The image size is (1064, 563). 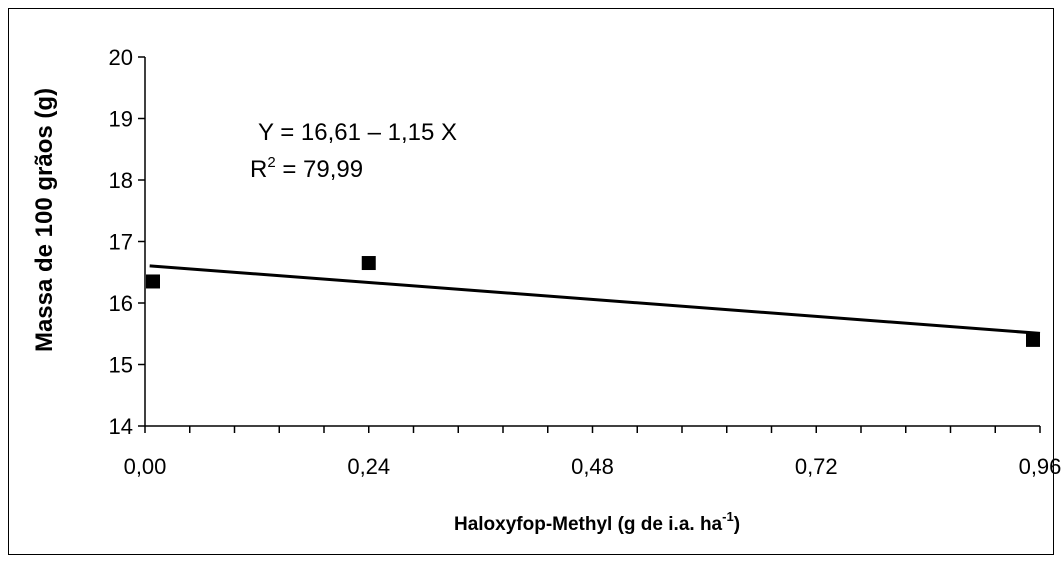 I want to click on r-squared-label: R2 = 79,99, so click(x=306, y=168).